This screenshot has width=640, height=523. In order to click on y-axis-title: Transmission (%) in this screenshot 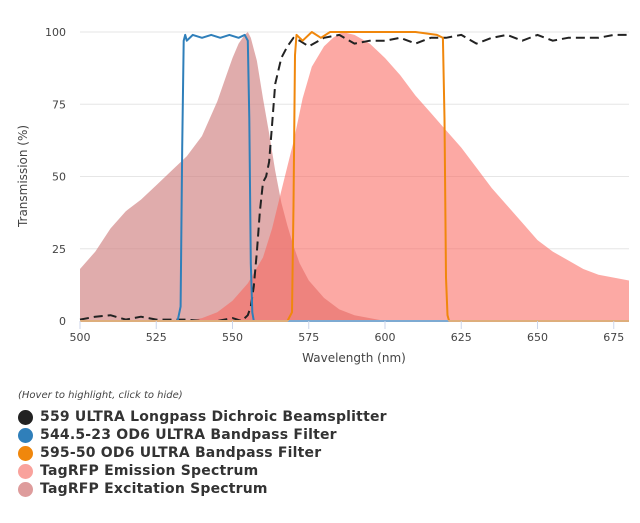, I will do `click(23, 176)`.